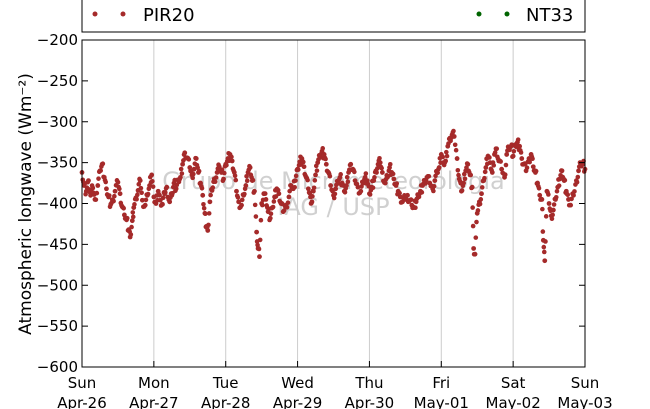 This screenshot has height=409, width=650. What do you see at coordinates (57, 40) in the screenshot?
I see `y-tick-label: −200` at bounding box center [57, 40].